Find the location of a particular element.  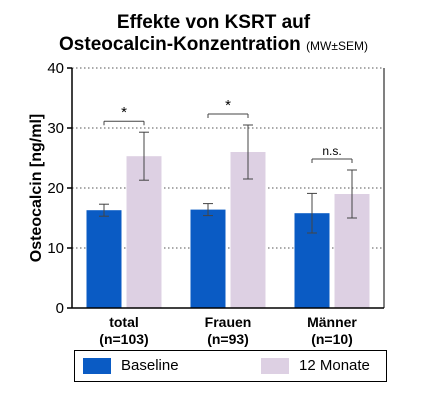

y-tick-label: 40 is located at coordinates (55, 68).